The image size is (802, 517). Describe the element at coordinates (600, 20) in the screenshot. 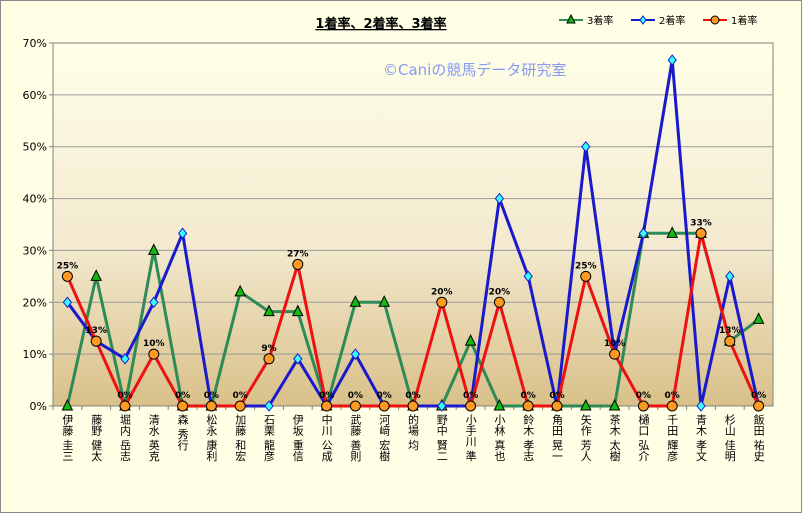

I see `legend-label: 3着率` at that location.